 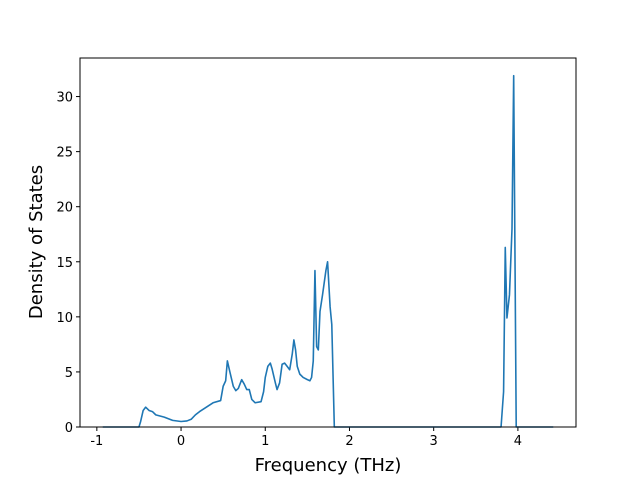 I want to click on y-tick-label: 0, so click(x=69, y=428).